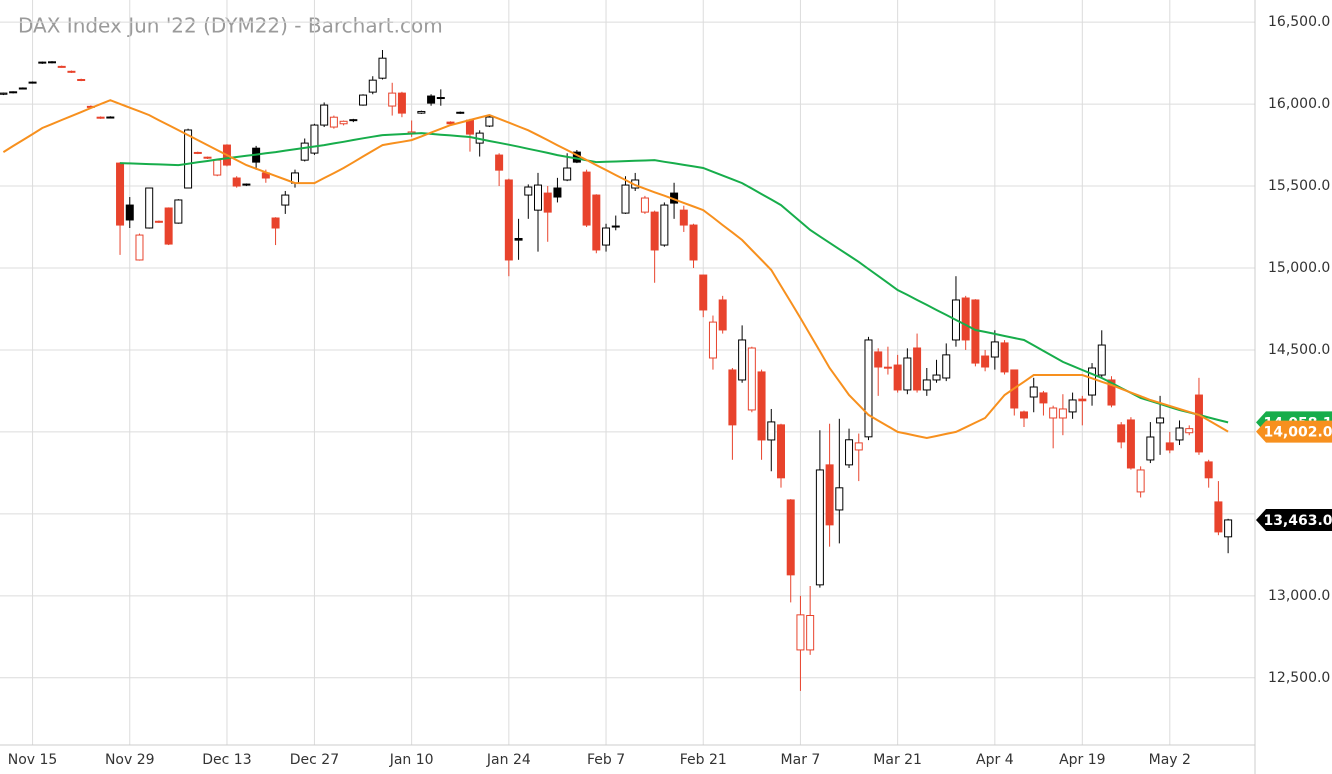 Image resolution: width=1332 pixels, height=774 pixels. What do you see at coordinates (226, 760) in the screenshot?
I see `x-tick-label: Dec 13` at bounding box center [226, 760].